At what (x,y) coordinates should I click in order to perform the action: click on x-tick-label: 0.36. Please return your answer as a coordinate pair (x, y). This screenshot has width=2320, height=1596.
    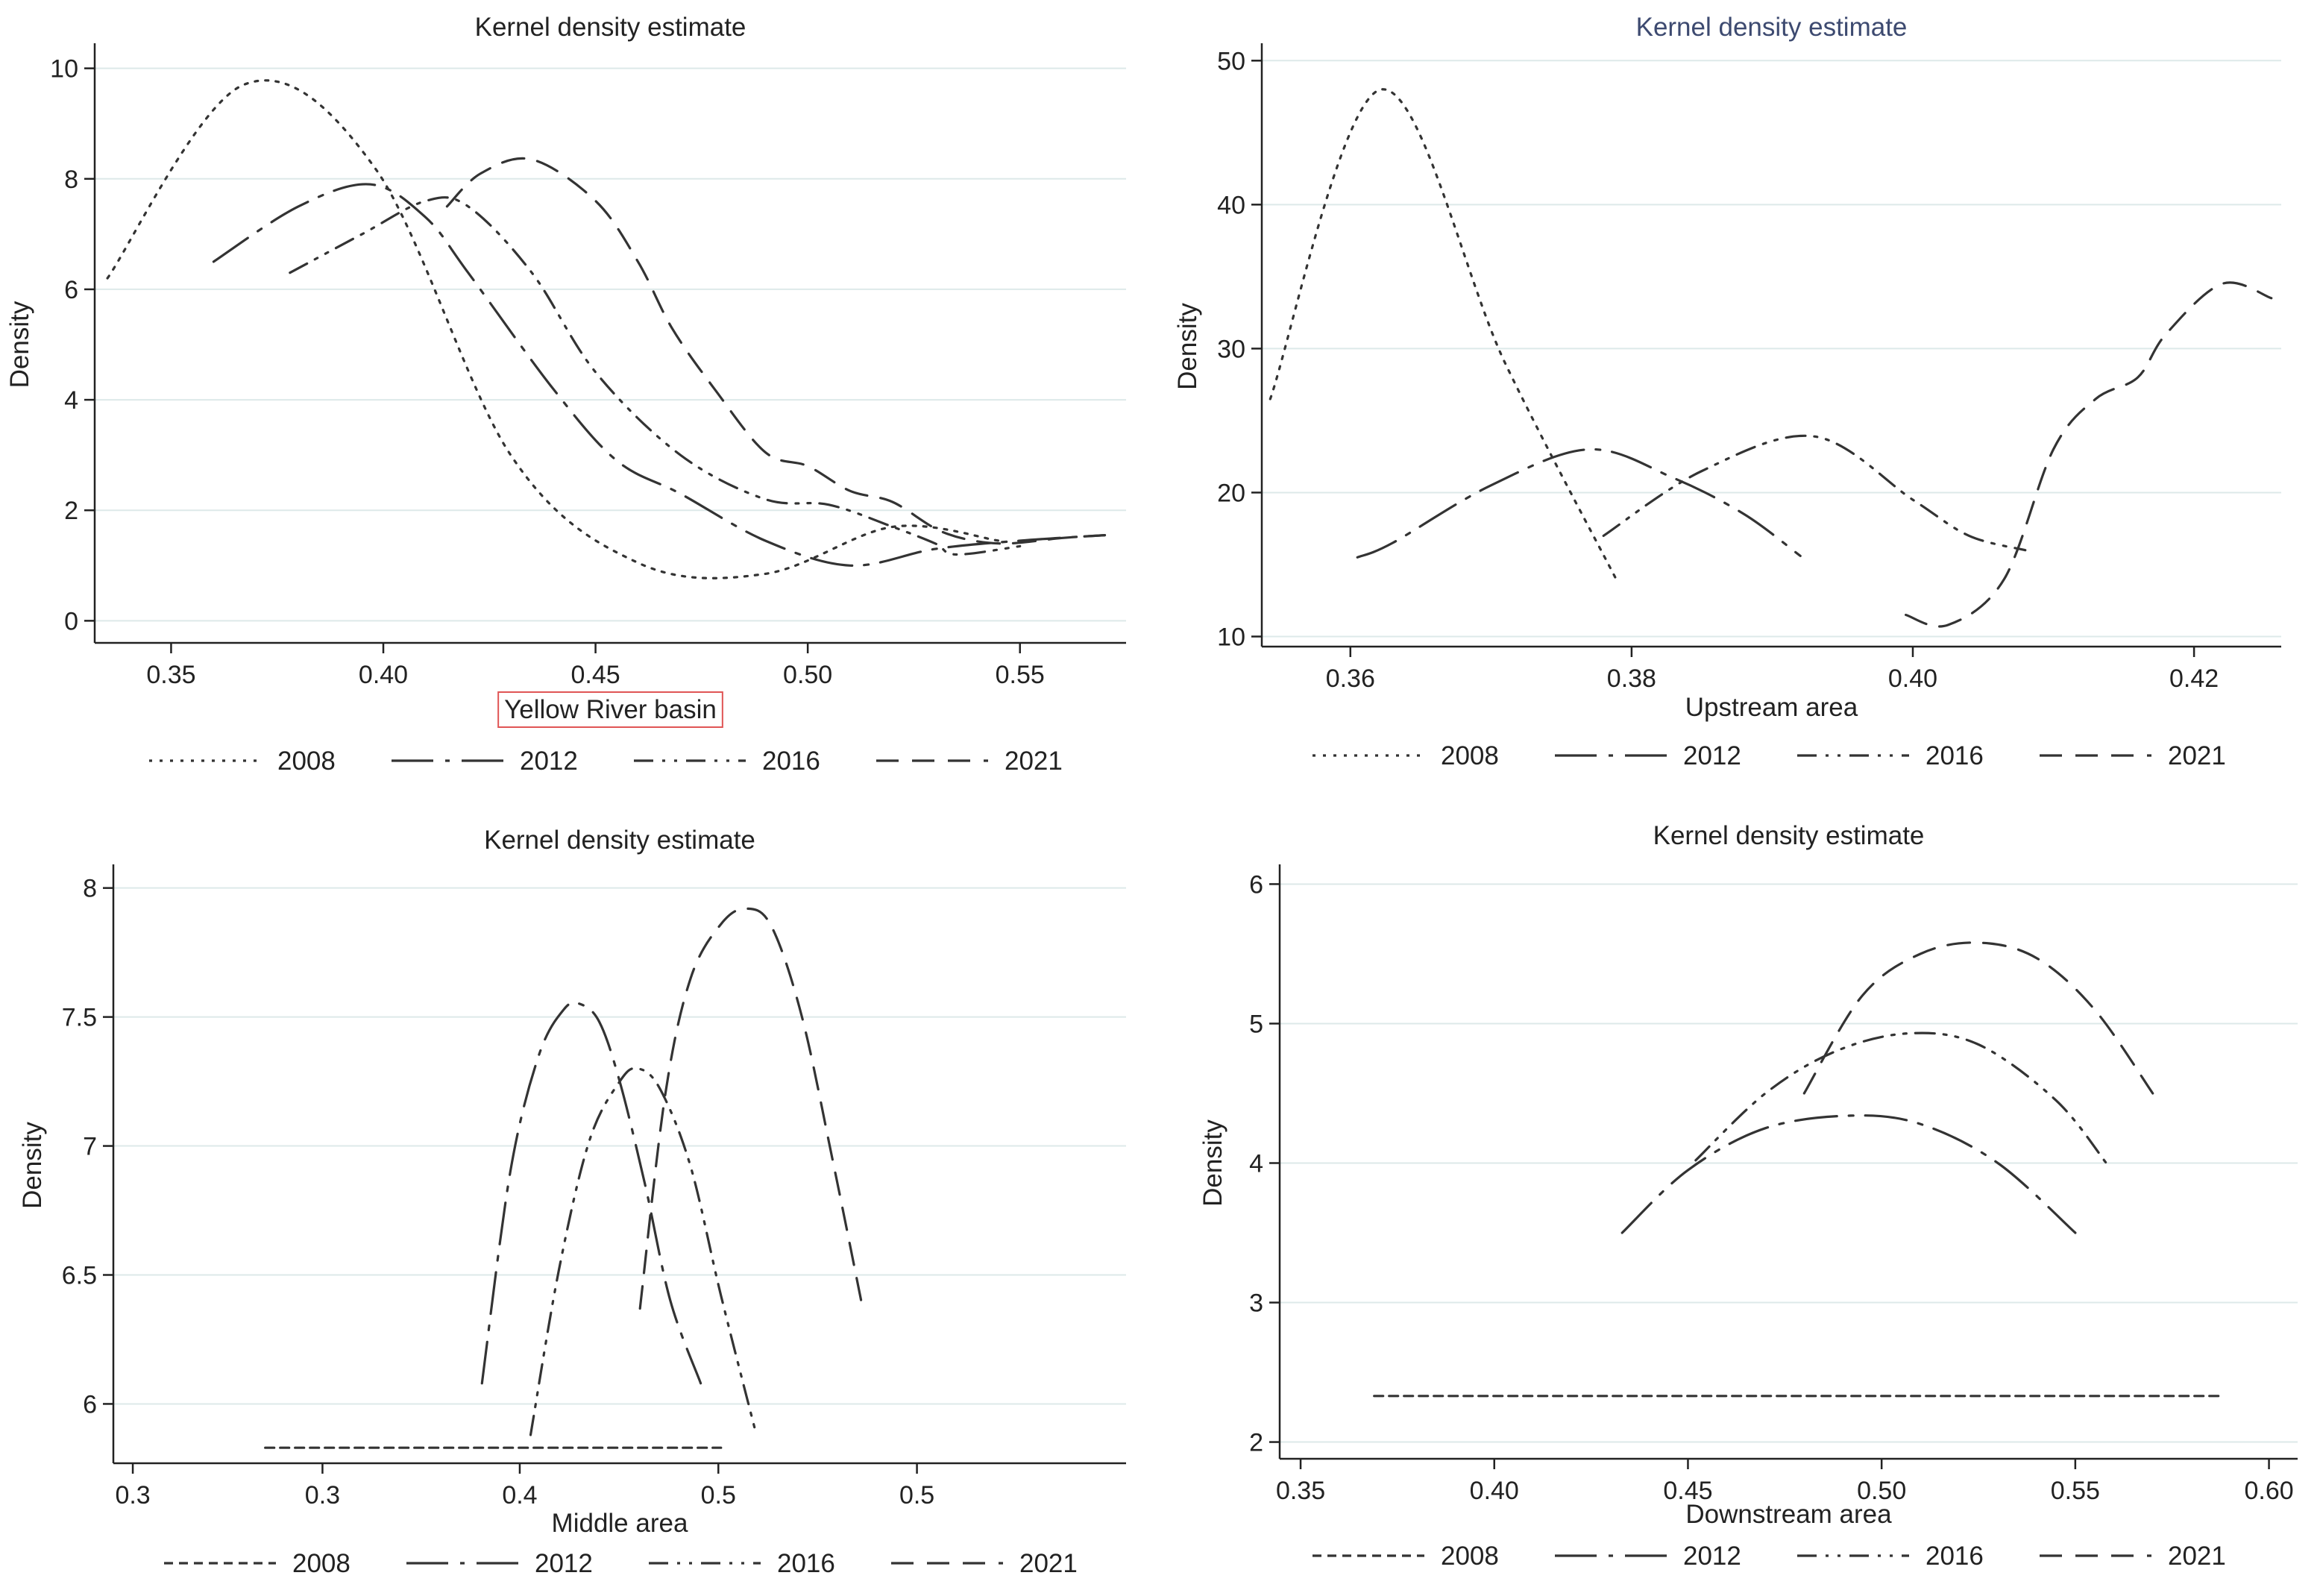
    Looking at the image, I should click on (1351, 679).